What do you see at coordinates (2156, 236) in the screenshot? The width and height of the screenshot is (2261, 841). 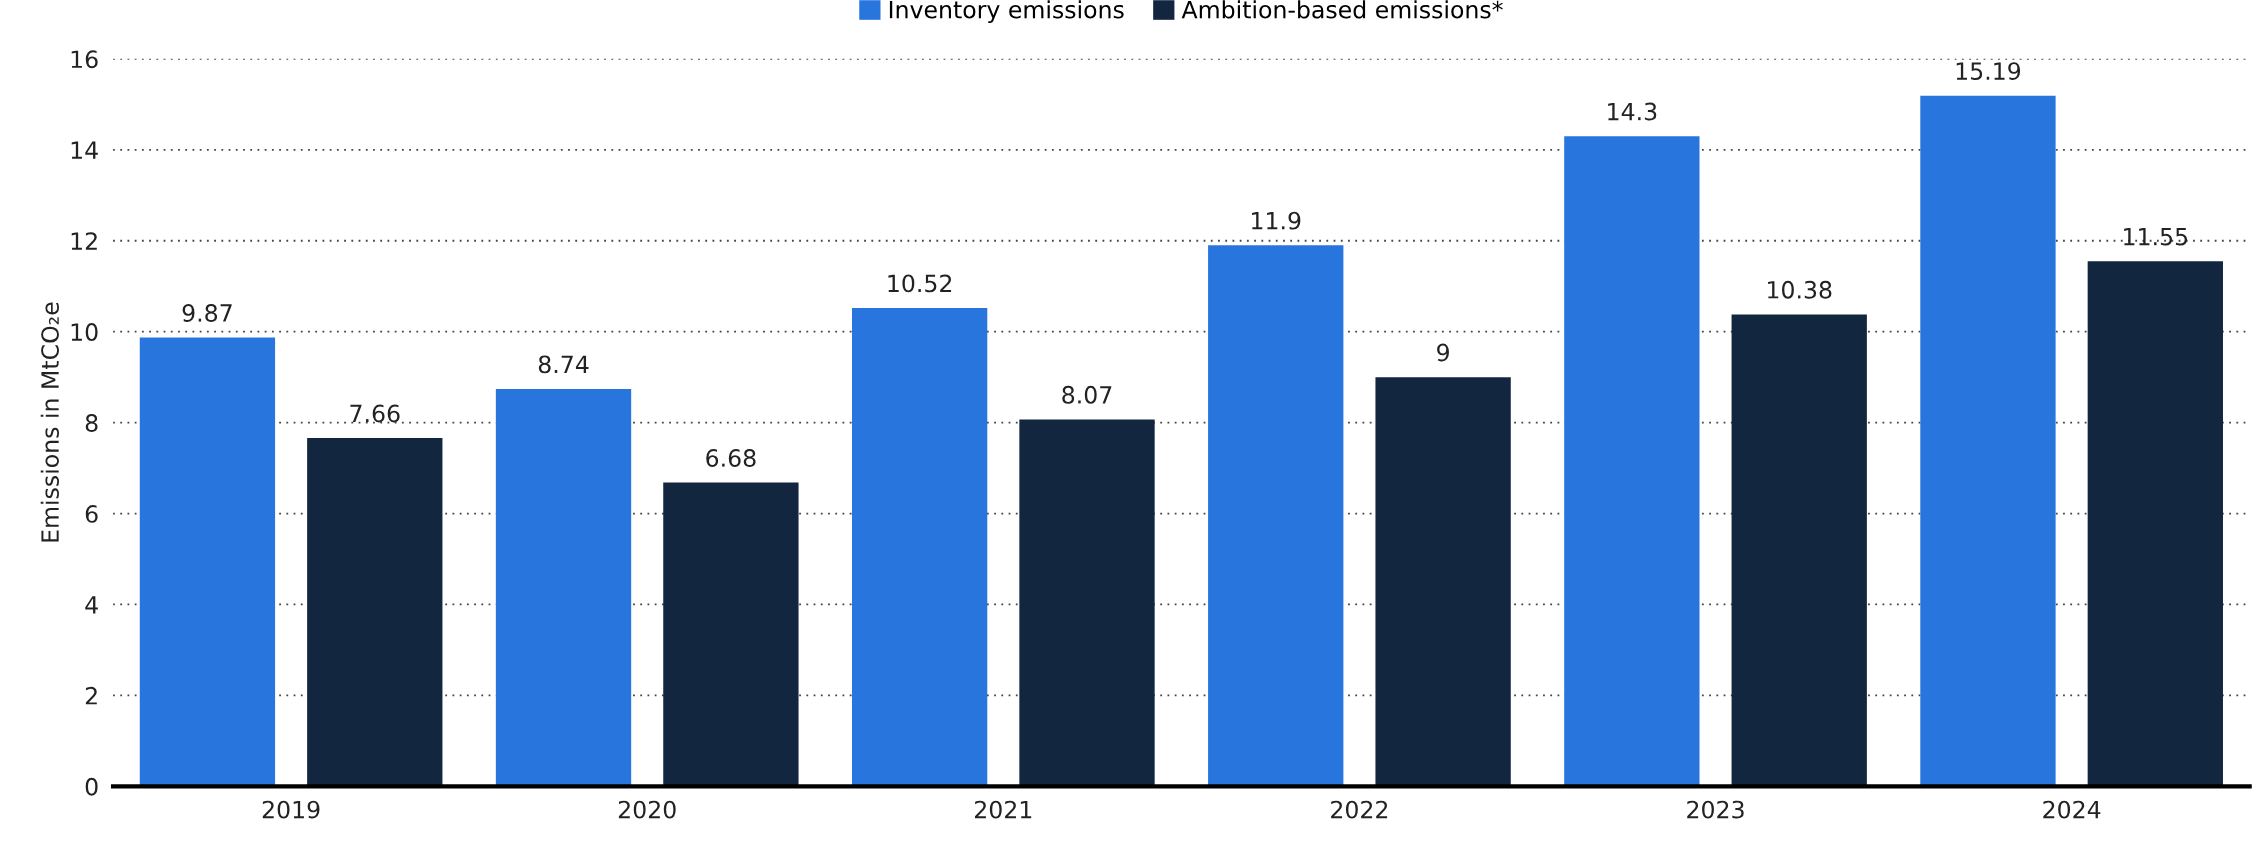 I see `data-label: 11.55` at bounding box center [2156, 236].